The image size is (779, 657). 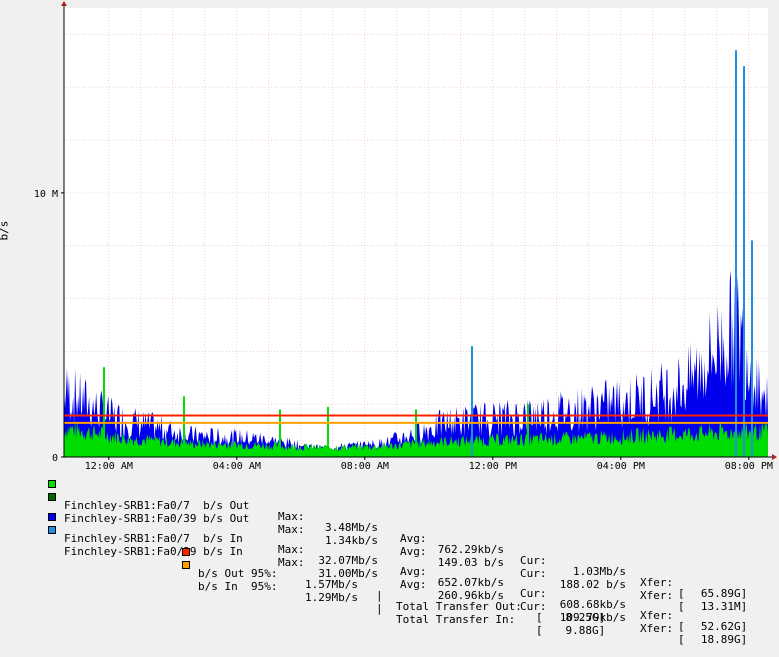 What do you see at coordinates (470, 582) in the screenshot?
I see `legend-avg-value: 652.07kb/s` at bounding box center [470, 582].